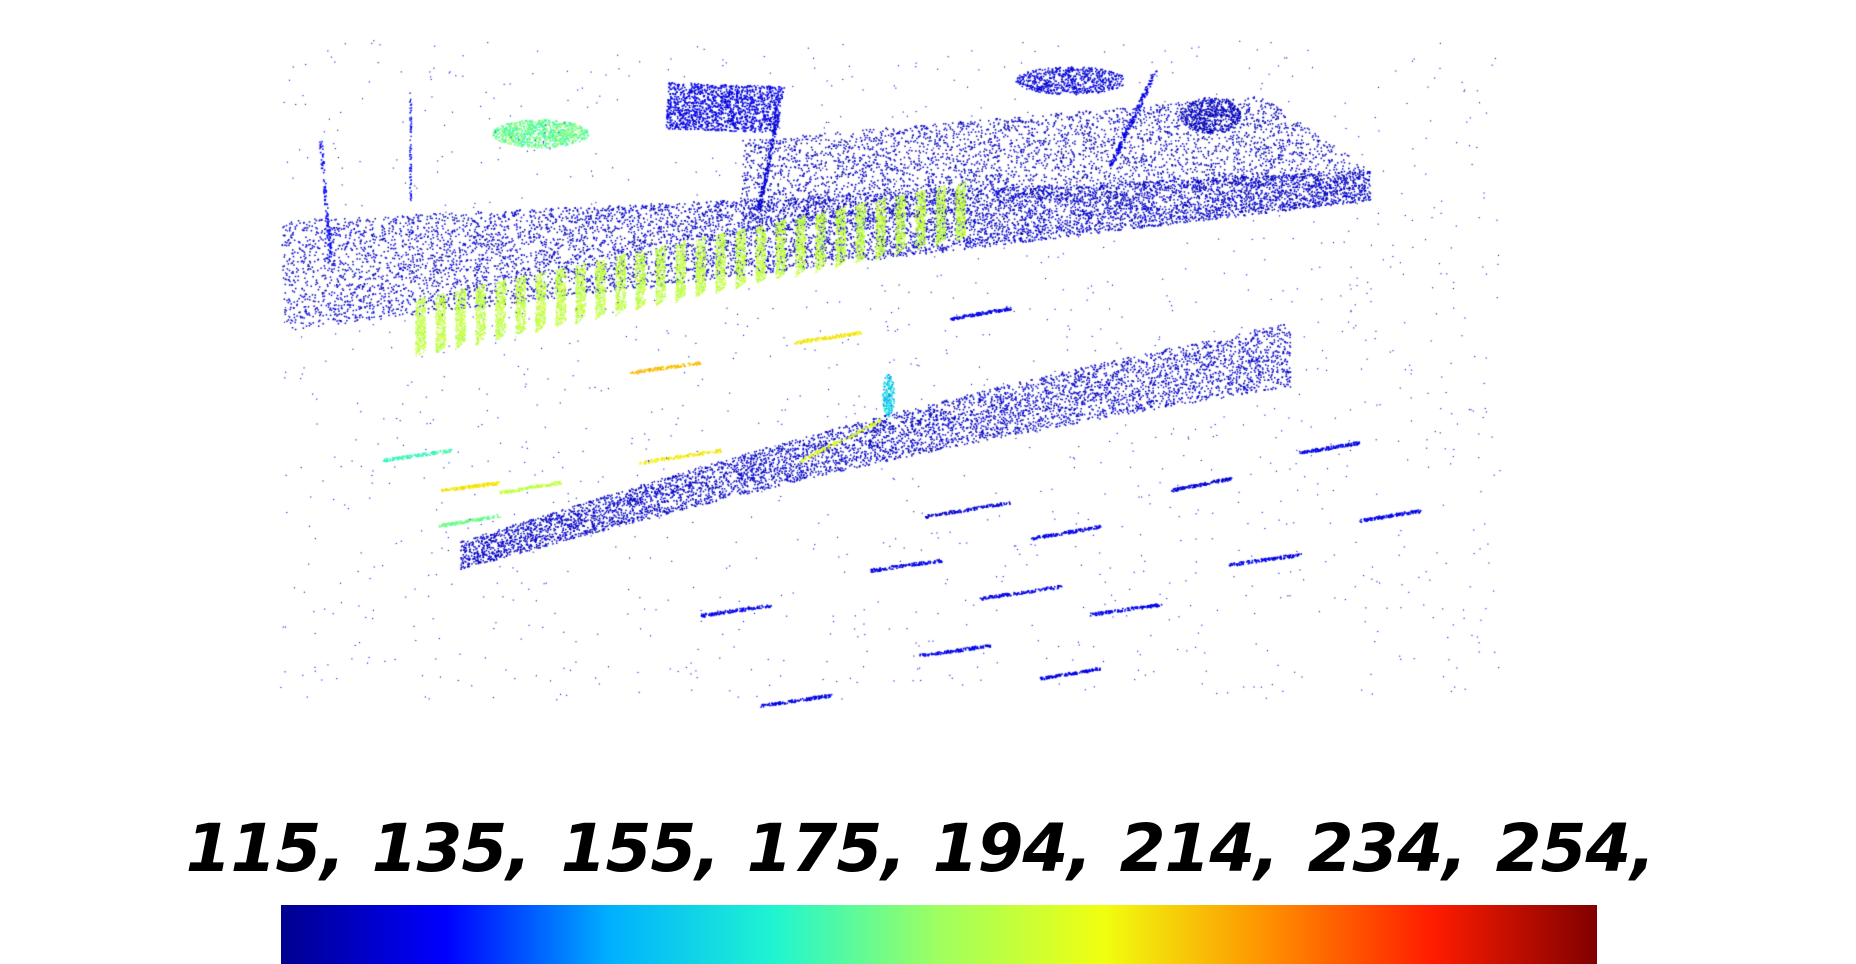 The width and height of the screenshot is (1856, 964). What do you see at coordinates (826, 848) in the screenshot?
I see `colorbar-tick-label: 175,` at bounding box center [826, 848].